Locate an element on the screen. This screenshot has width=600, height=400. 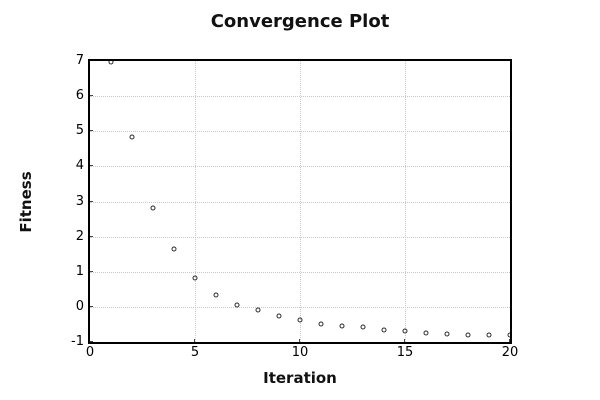
x-tick-label: 10 is located at coordinates (300, 352).